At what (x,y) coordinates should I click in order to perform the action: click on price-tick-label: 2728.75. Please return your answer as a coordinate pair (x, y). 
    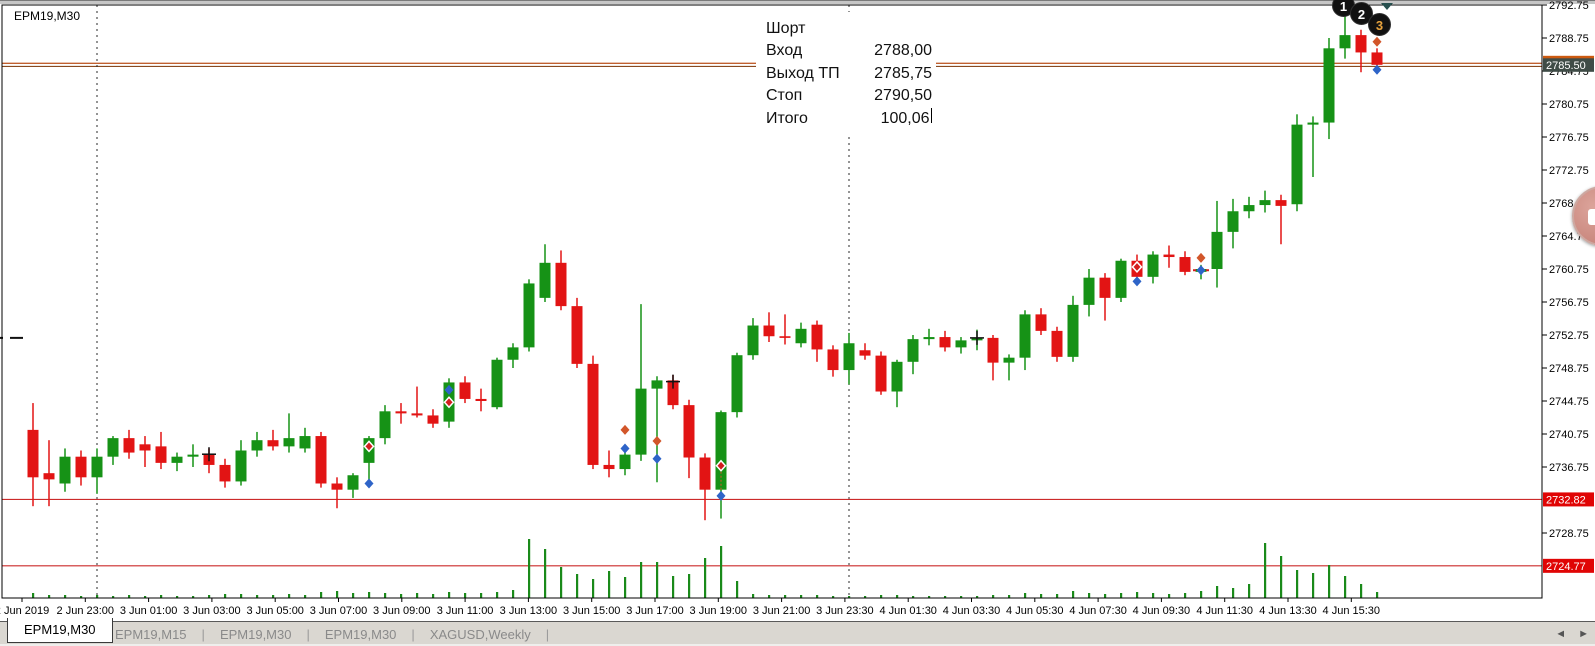
    Looking at the image, I should click on (1569, 534).